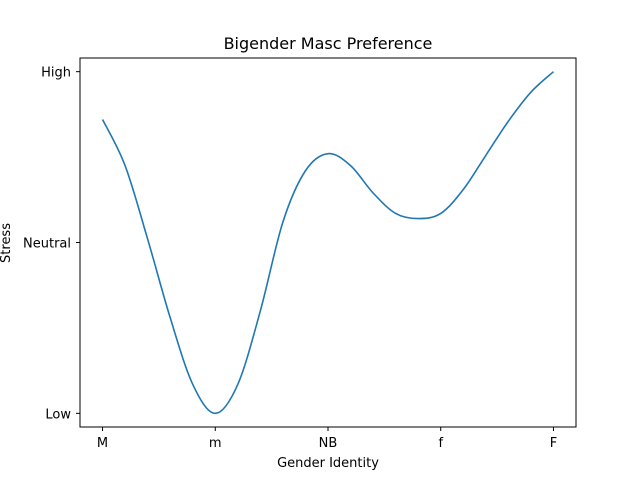 The image size is (640, 480). I want to click on y-tick-label: Neutral, so click(47, 244).